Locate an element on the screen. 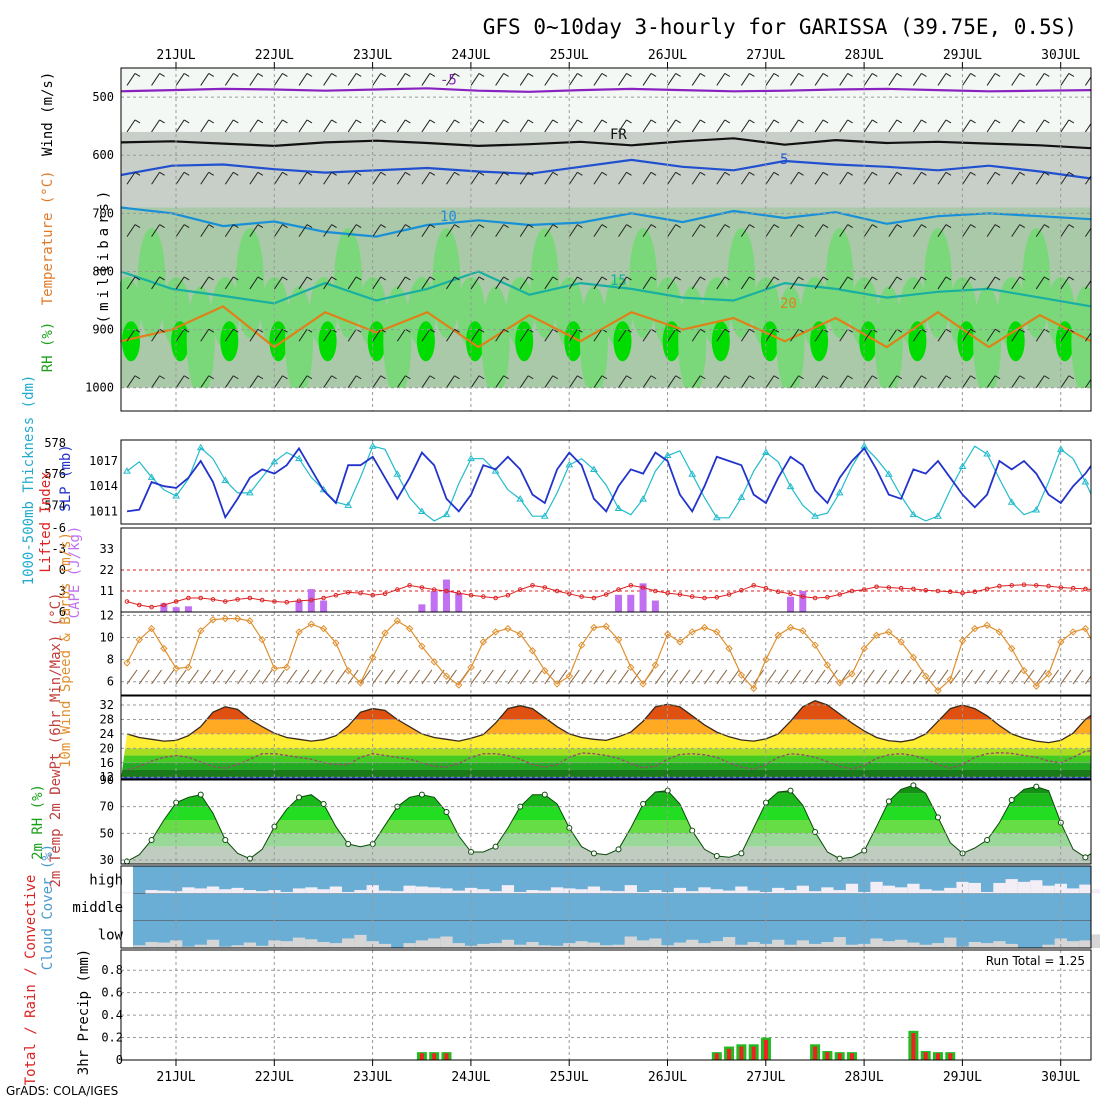 The image size is (1100, 1100). y-tick-label: 70 is located at coordinates (107, 807).